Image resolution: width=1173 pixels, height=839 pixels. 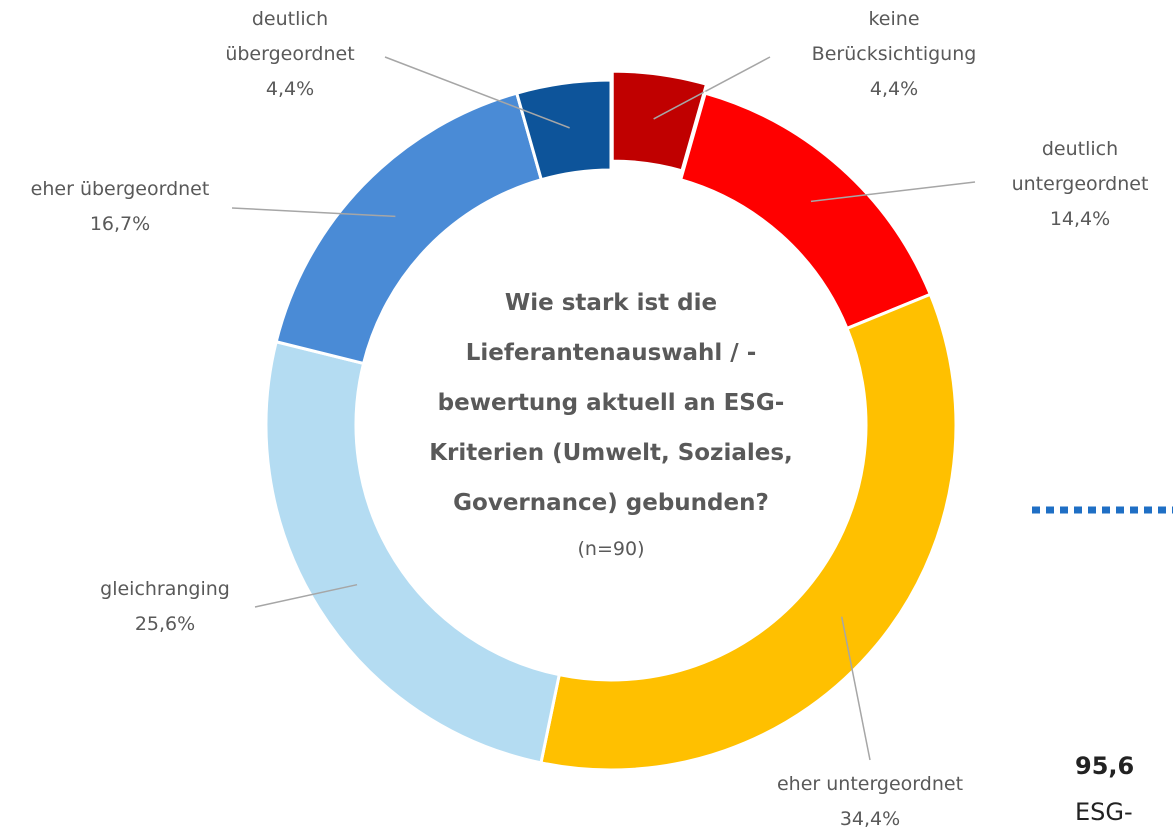 I want to click on value-label: 16,7%, so click(x=120, y=224).